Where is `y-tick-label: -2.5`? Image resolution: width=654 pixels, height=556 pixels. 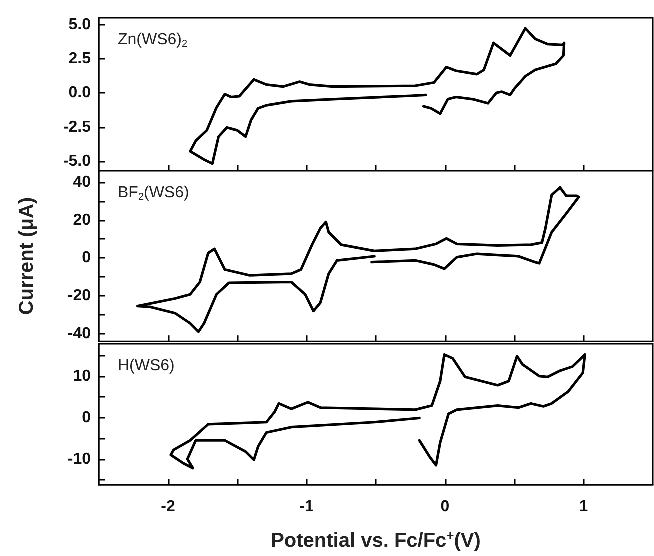 y-tick-label: -2.5 is located at coordinates (77, 127).